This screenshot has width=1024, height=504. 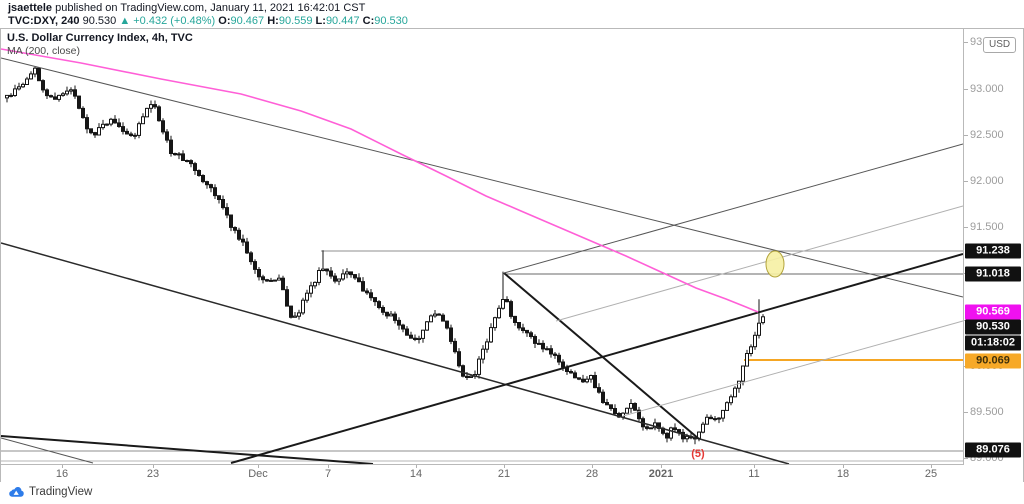 What do you see at coordinates (153, 474) in the screenshot?
I see `time-tick-label: 23` at bounding box center [153, 474].